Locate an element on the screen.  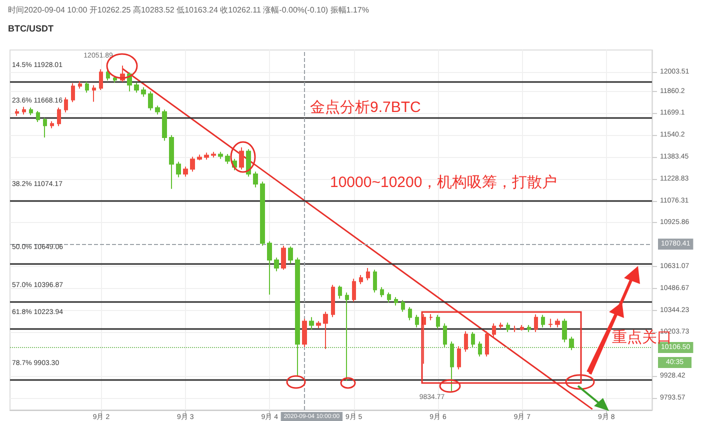
annotation: 10000~10200，机构吸筹，打散户 is located at coordinates (444, 182).